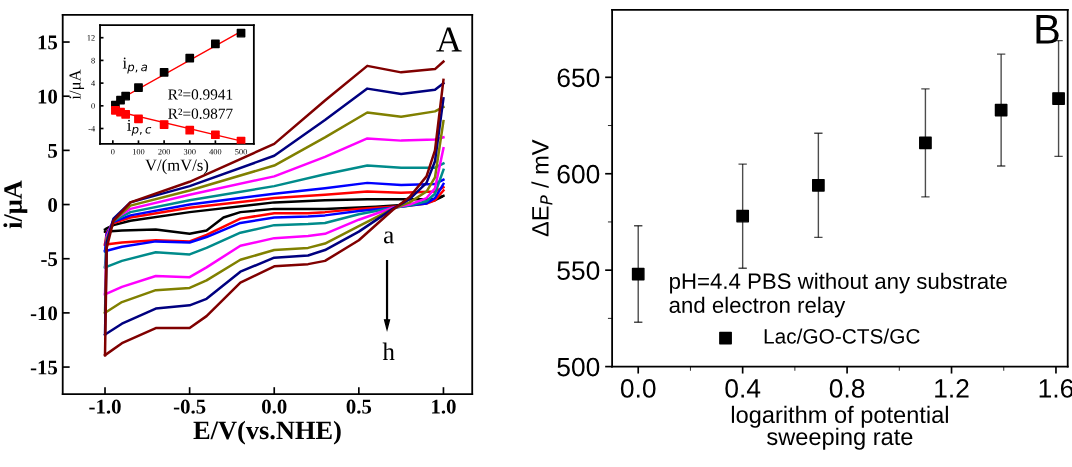 The height and width of the screenshot is (467, 1072). Describe the element at coordinates (91, 38) in the screenshot. I see `y-tick-label: 12` at that location.